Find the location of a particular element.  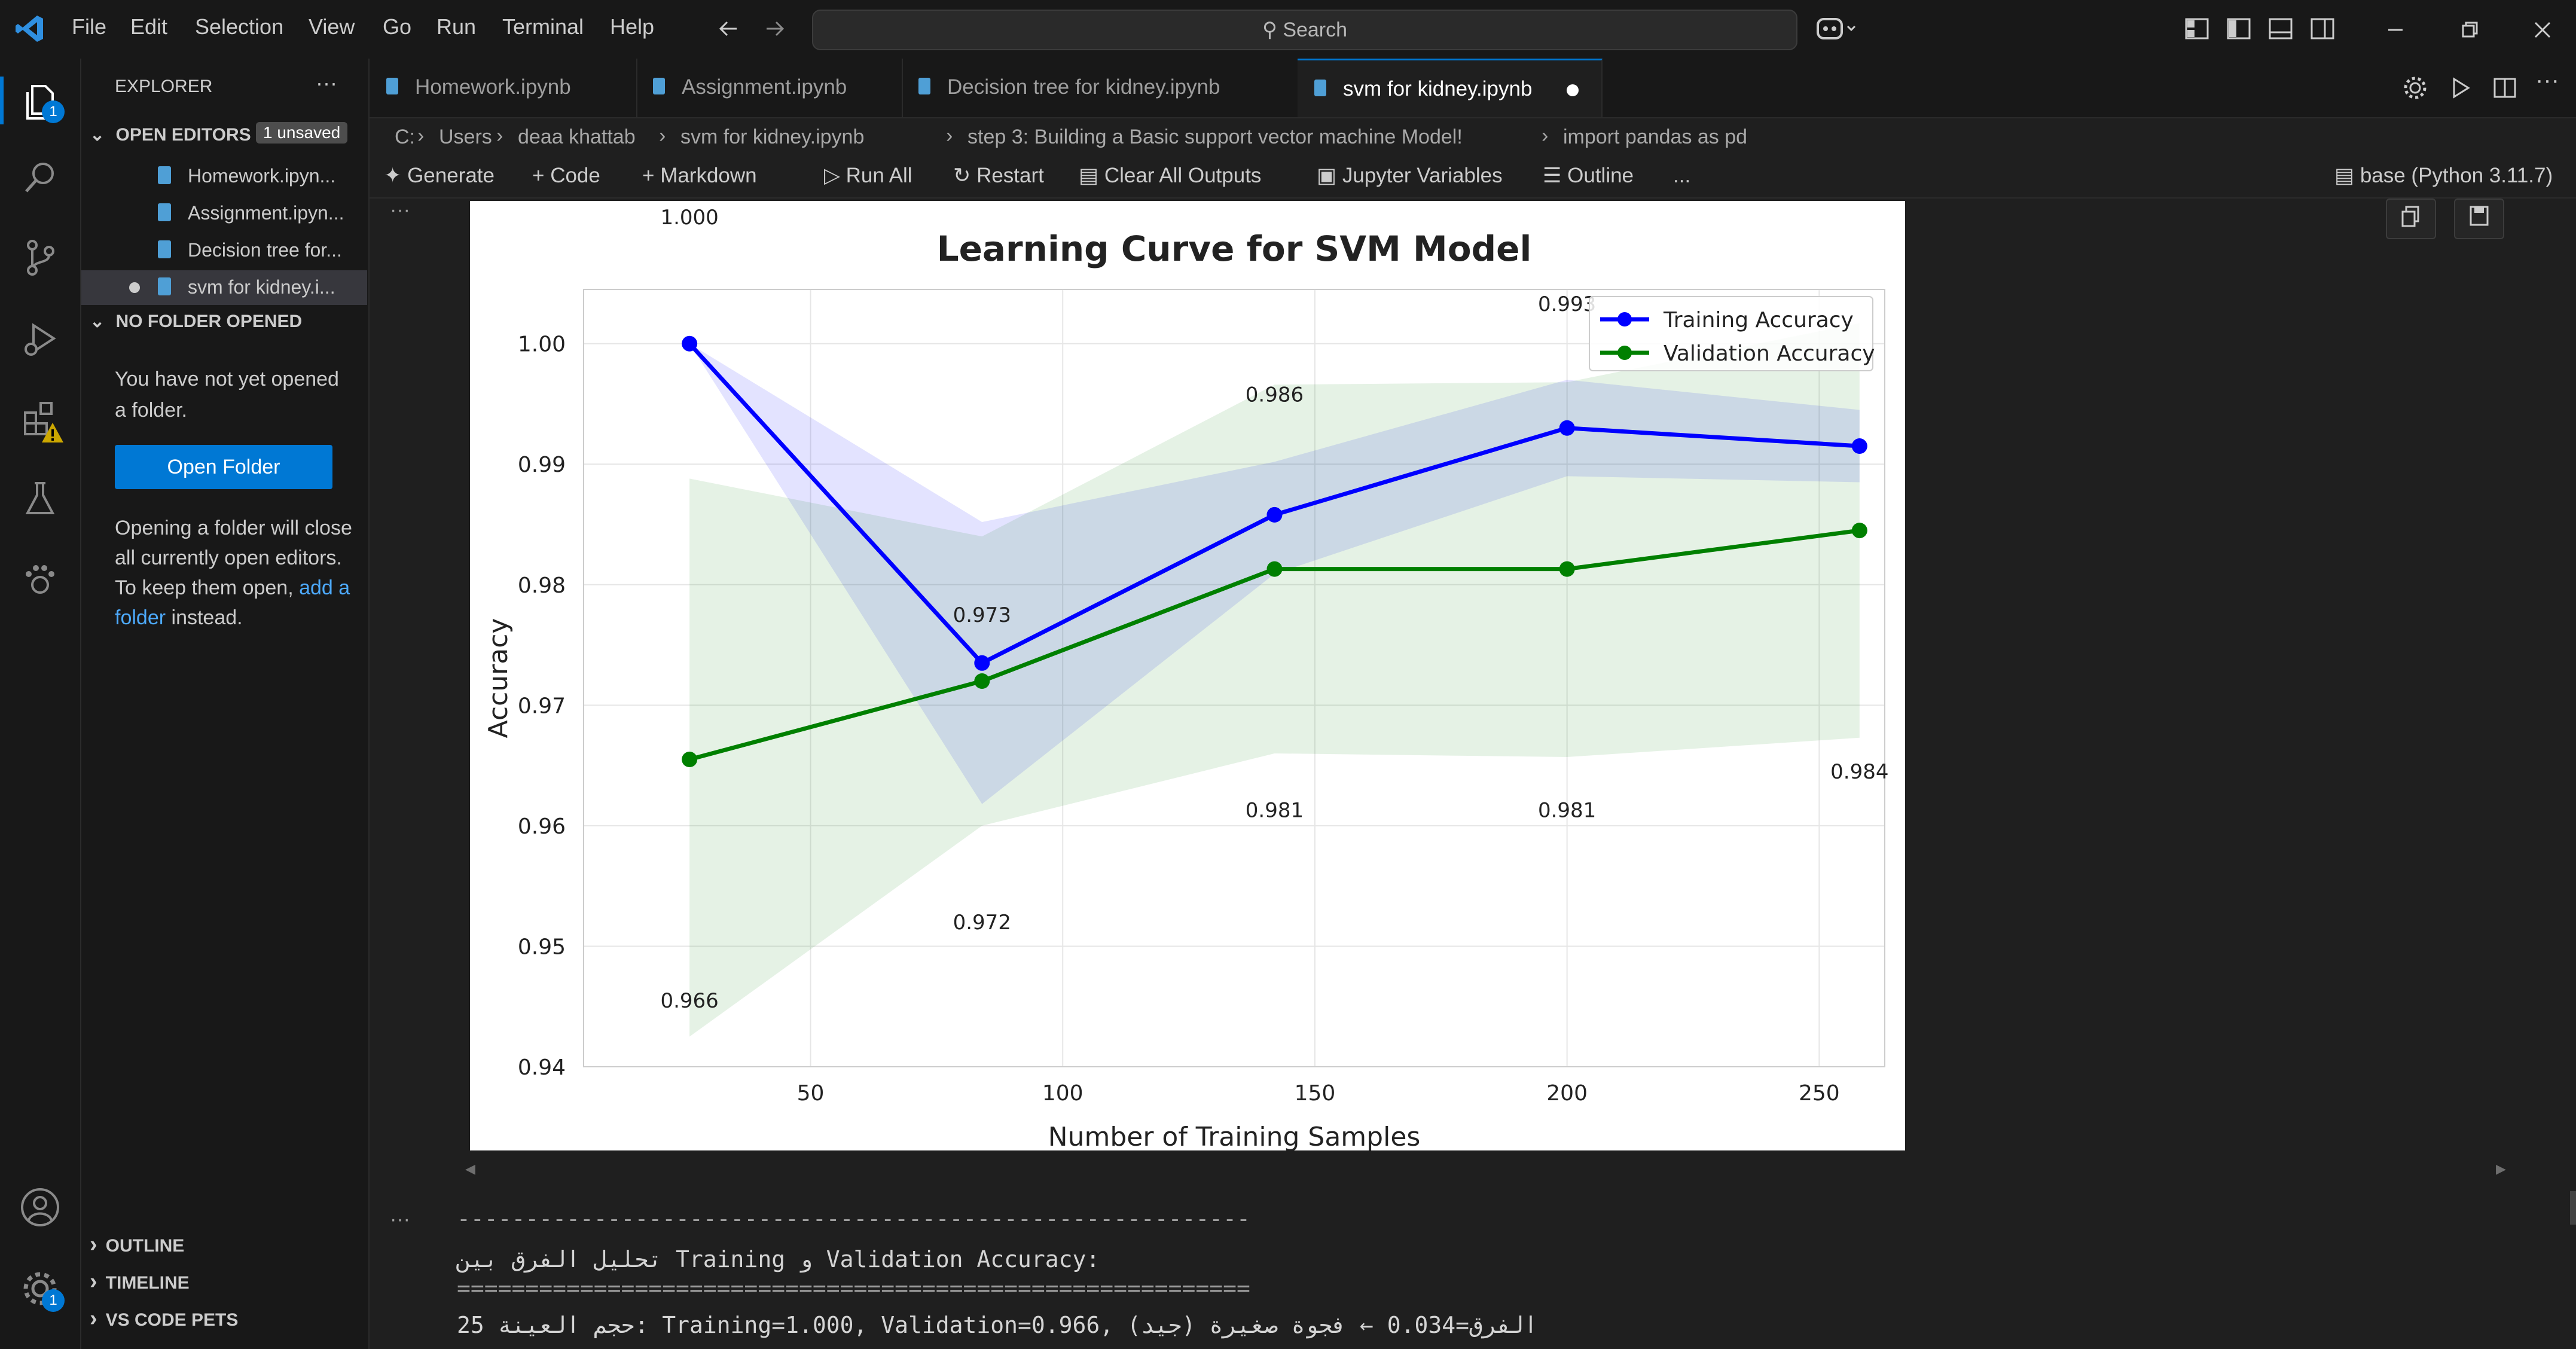

kernel-picker: ▤ base (Python 3.11.7) is located at coordinates (2443, 176).